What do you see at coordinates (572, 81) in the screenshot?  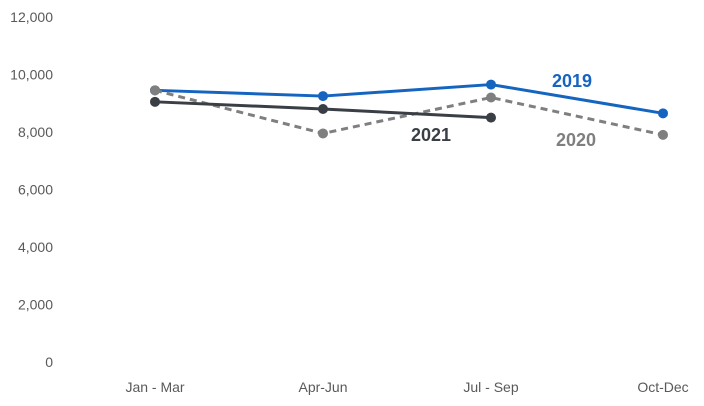 I see `series-label-2019: 2019` at bounding box center [572, 81].